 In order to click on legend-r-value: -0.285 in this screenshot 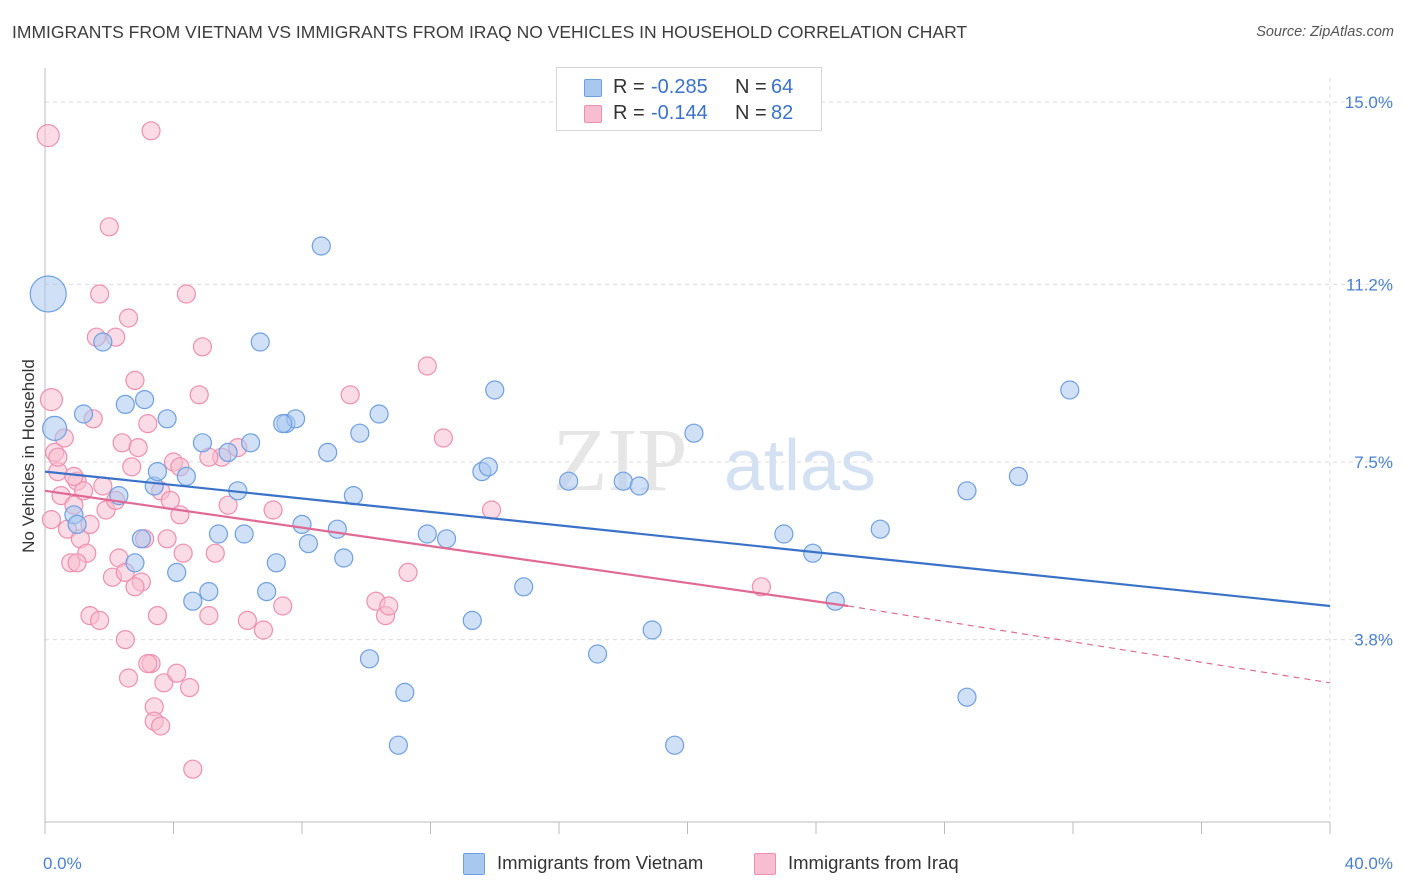, I will do `click(679, 87)`.